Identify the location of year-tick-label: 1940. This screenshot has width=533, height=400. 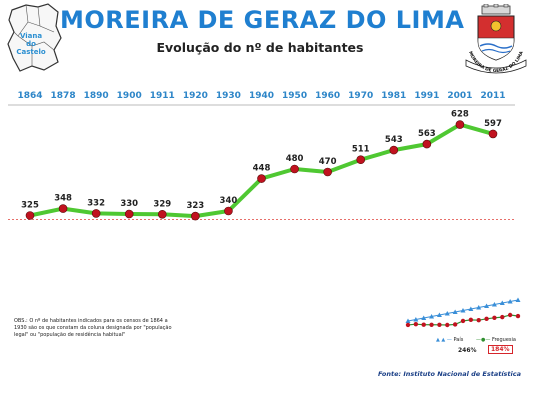
(261, 96).